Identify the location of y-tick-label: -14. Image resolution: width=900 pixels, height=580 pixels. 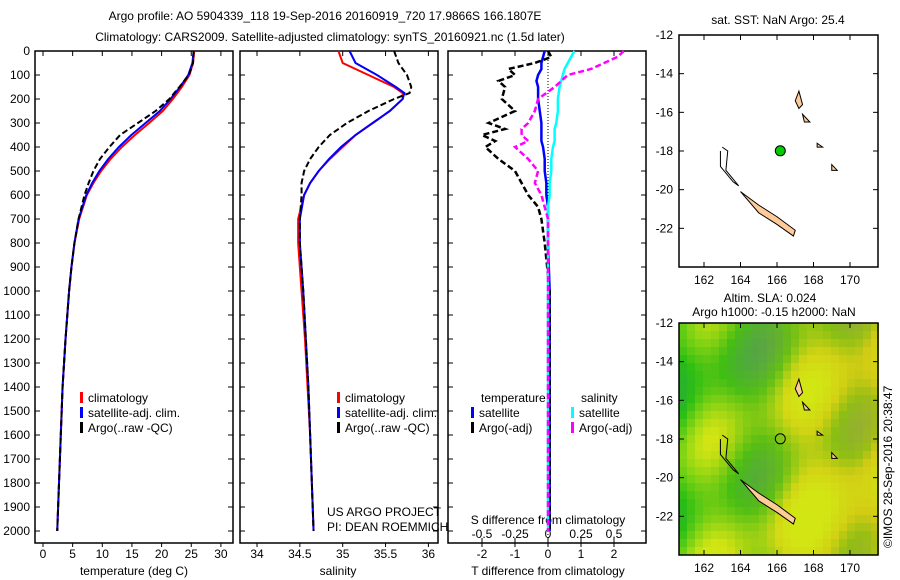
(665, 74).